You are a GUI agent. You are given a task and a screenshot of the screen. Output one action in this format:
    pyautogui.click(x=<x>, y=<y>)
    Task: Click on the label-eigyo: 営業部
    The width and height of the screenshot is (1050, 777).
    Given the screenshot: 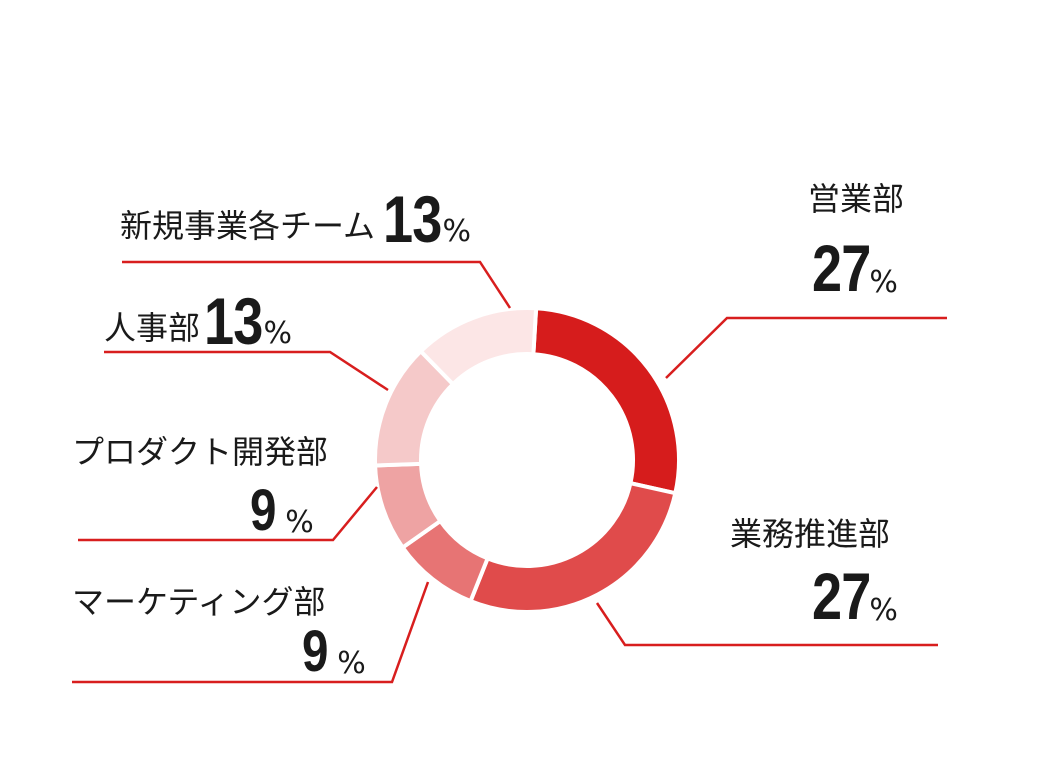 What is the action you would take?
    pyautogui.click(x=856, y=197)
    